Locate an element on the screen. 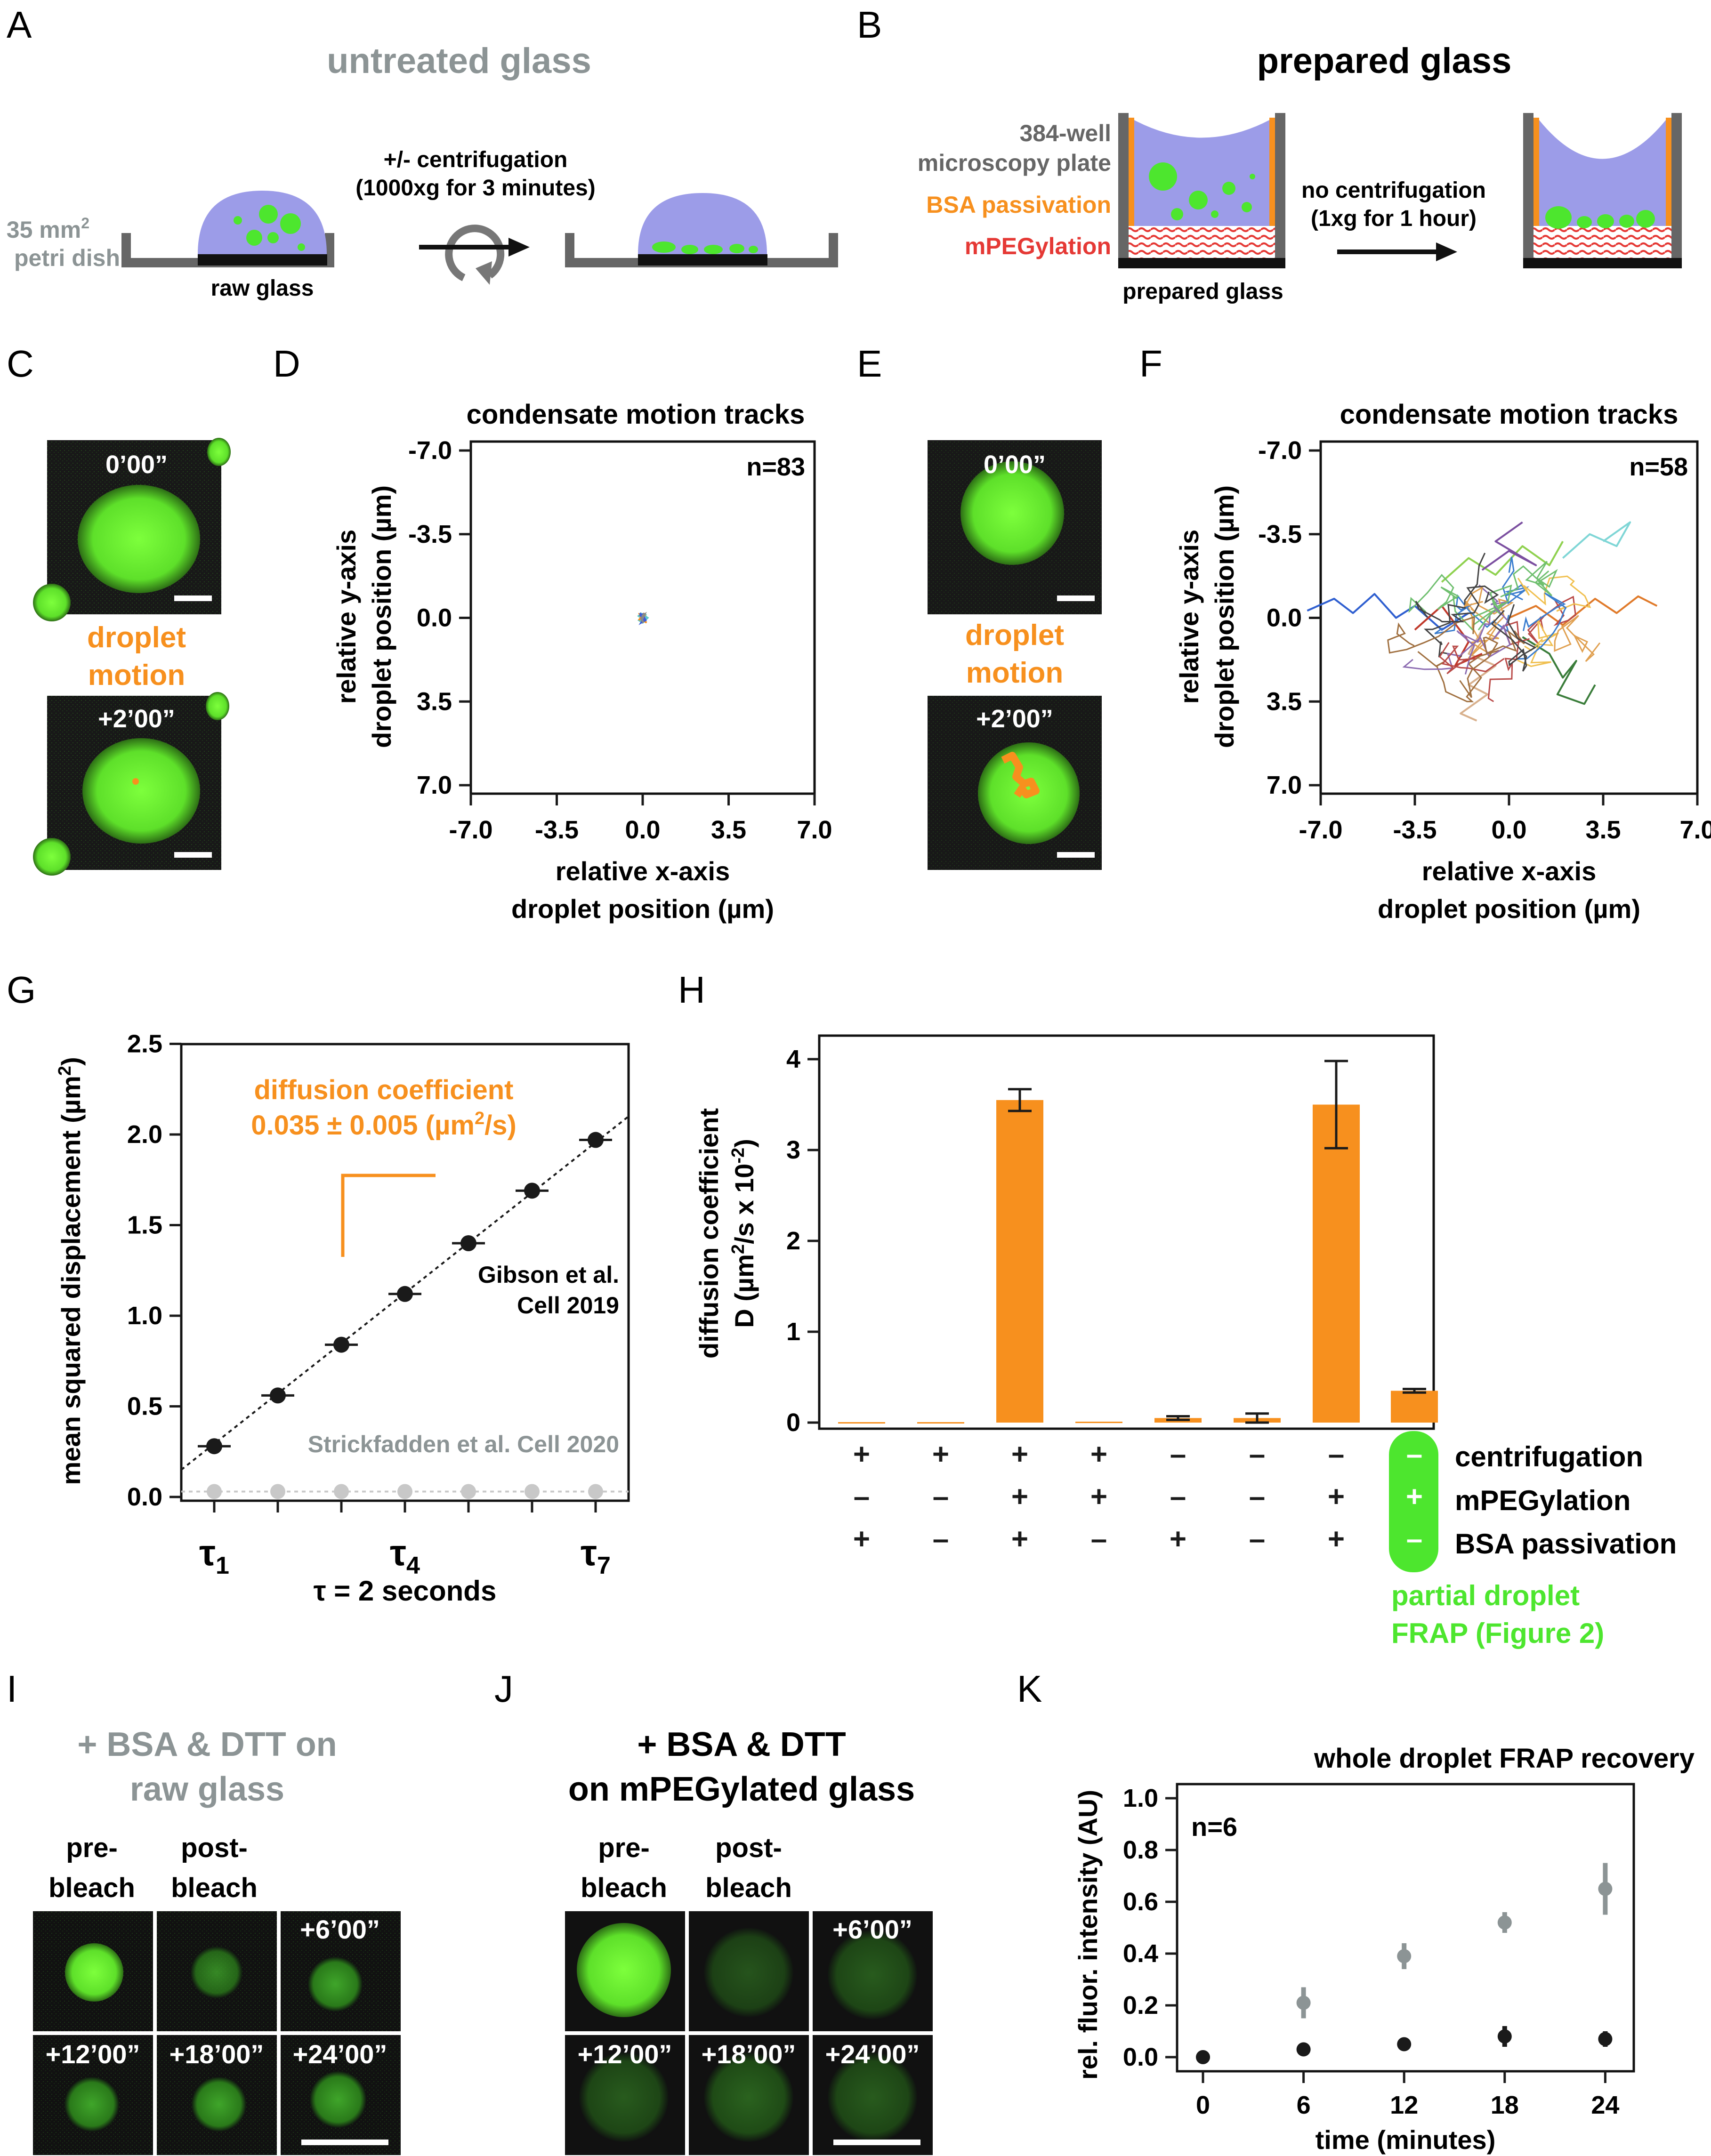 The width and height of the screenshot is (1711, 2156). frap-note-line1: partial droplet is located at coordinates (1486, 1595).